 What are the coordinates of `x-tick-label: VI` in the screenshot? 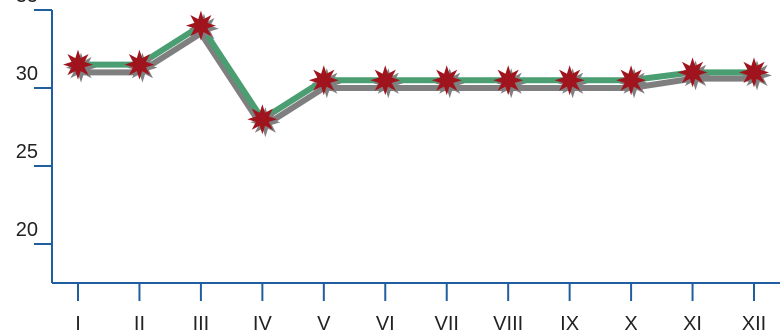 It's located at (385, 323).